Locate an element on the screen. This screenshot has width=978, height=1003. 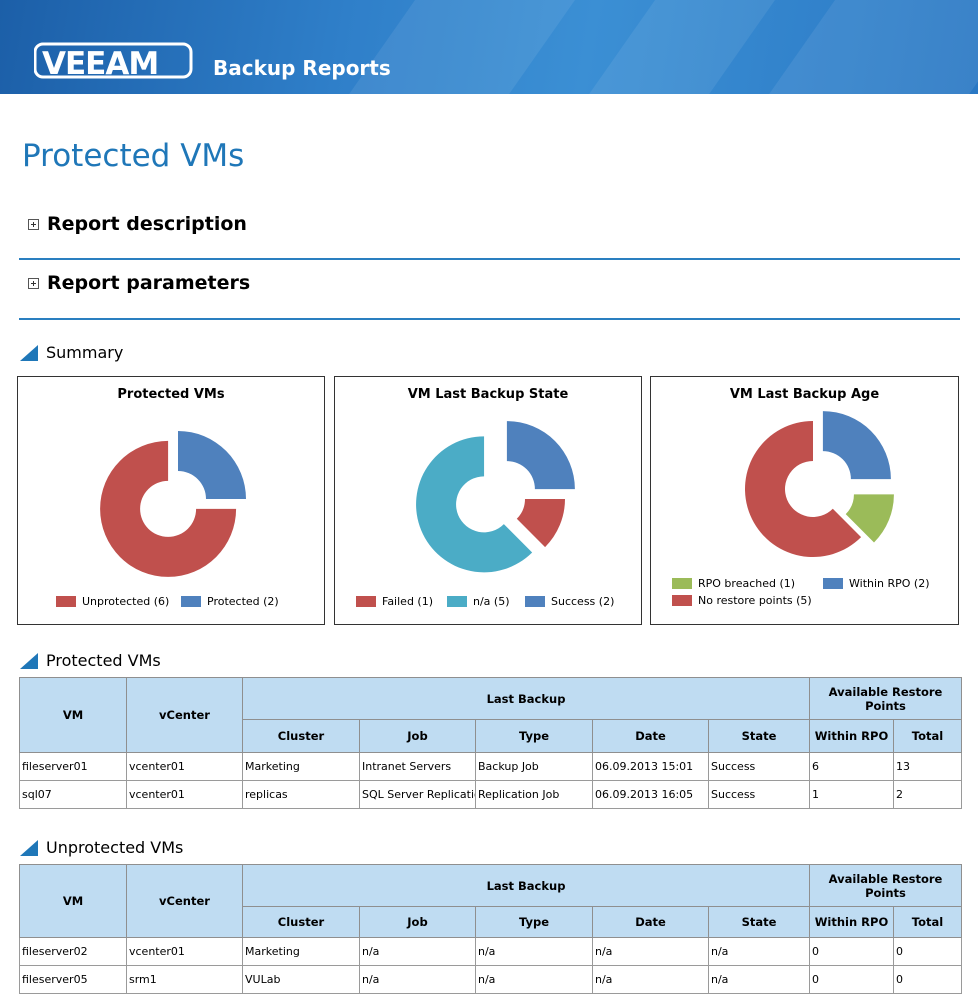
unprotected-vms-heading: Unprotected VMs is located at coordinates (101, 847).